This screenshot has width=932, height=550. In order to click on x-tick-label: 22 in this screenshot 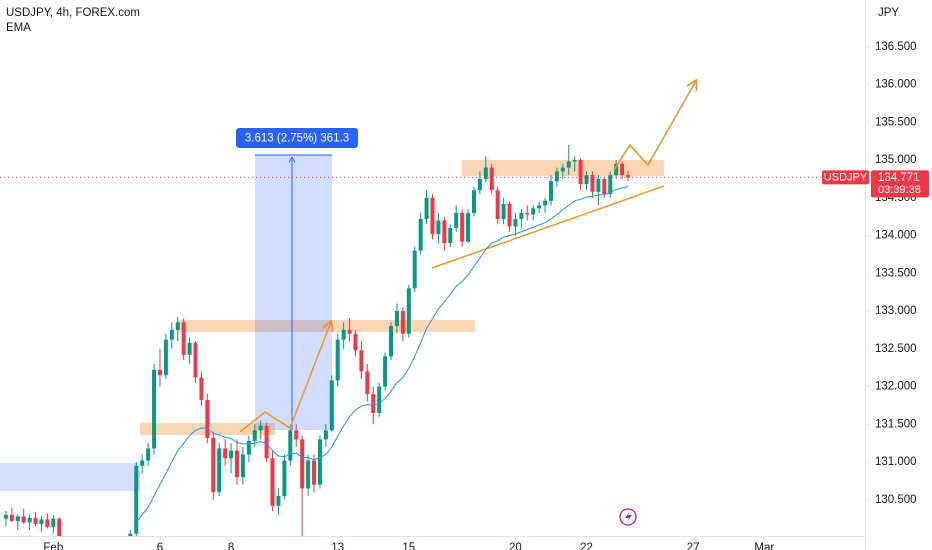, I will do `click(586, 546)`.